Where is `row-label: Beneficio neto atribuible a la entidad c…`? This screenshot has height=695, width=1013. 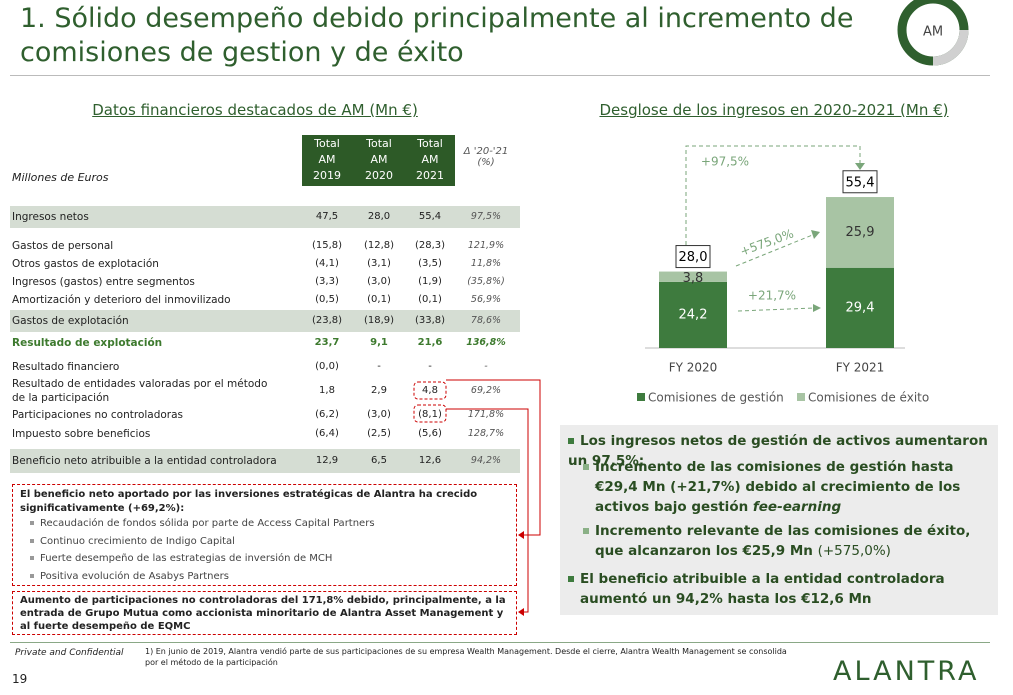 row-label: Beneficio neto atribuible a la entidad c… is located at coordinates (144, 461).